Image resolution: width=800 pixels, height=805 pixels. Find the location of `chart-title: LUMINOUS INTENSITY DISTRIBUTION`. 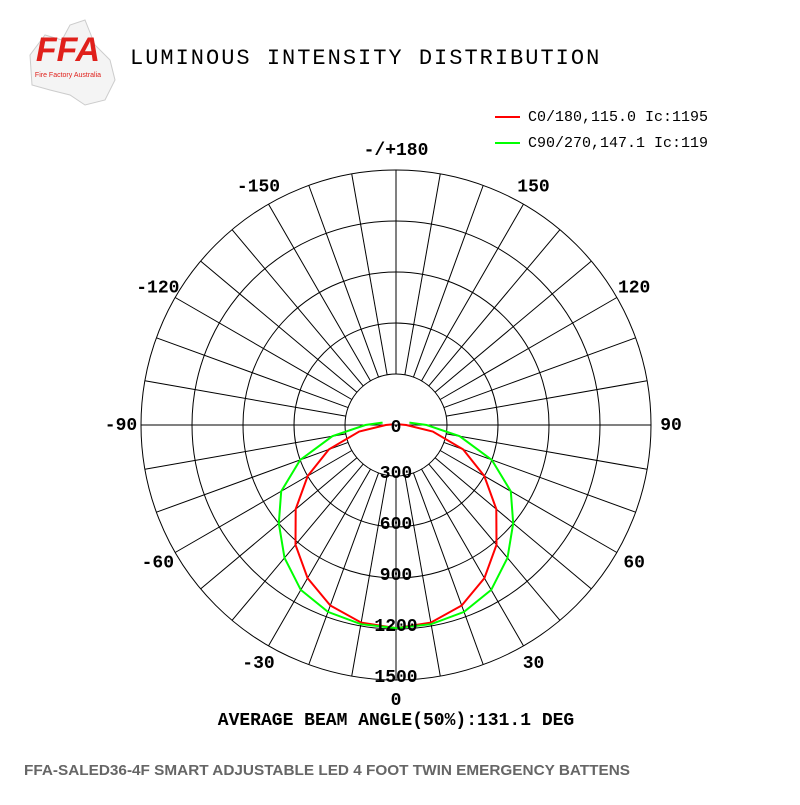

chart-title: LUMINOUS INTENSITY DISTRIBUTION is located at coordinates (365, 58).